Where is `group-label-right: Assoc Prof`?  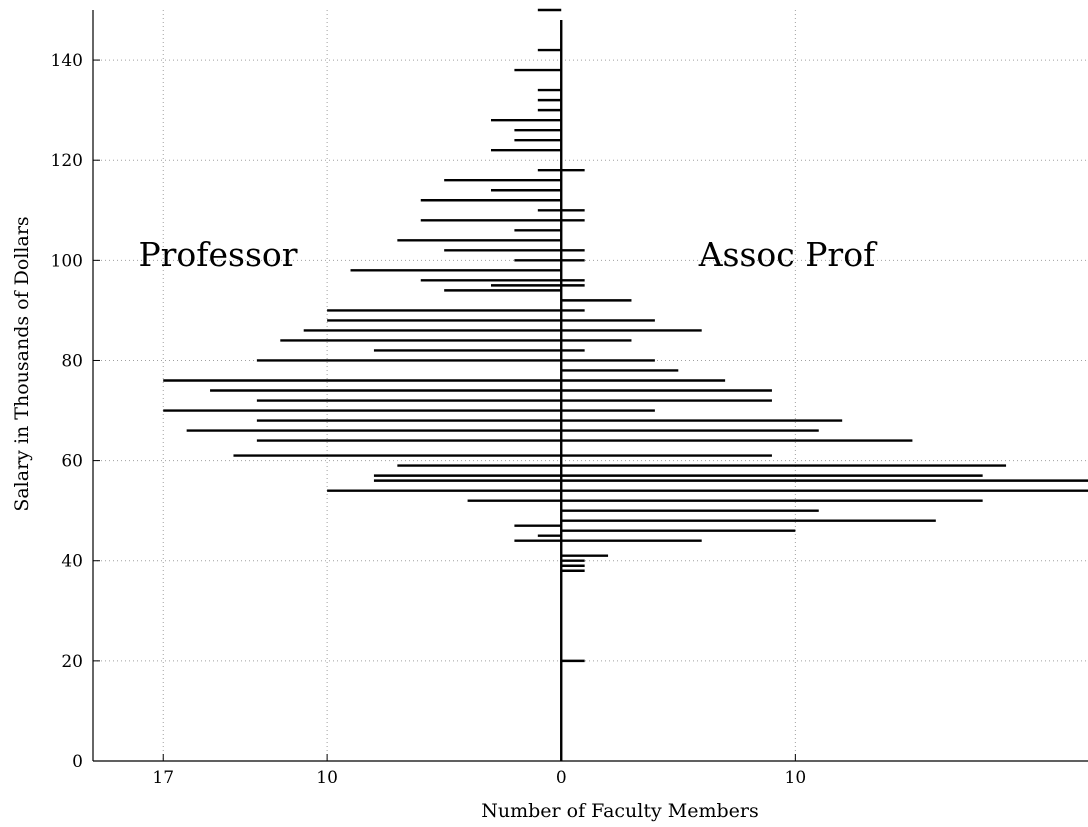
group-label-right: Assoc Prof is located at coordinates (788, 254).